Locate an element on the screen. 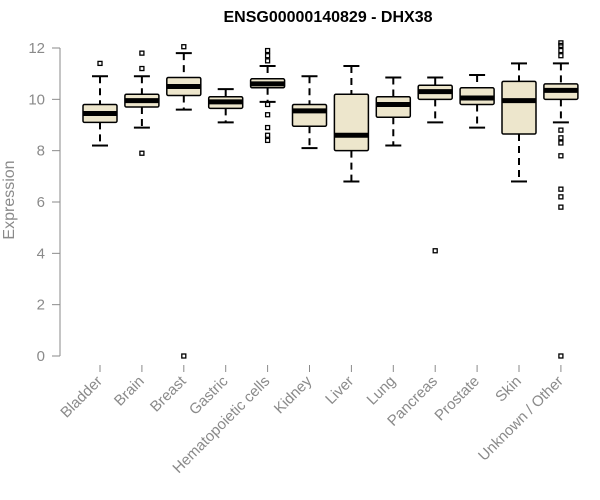  y-axis-ticks: 0 2 4 6 8 10 12 is located at coordinates (44, 202).